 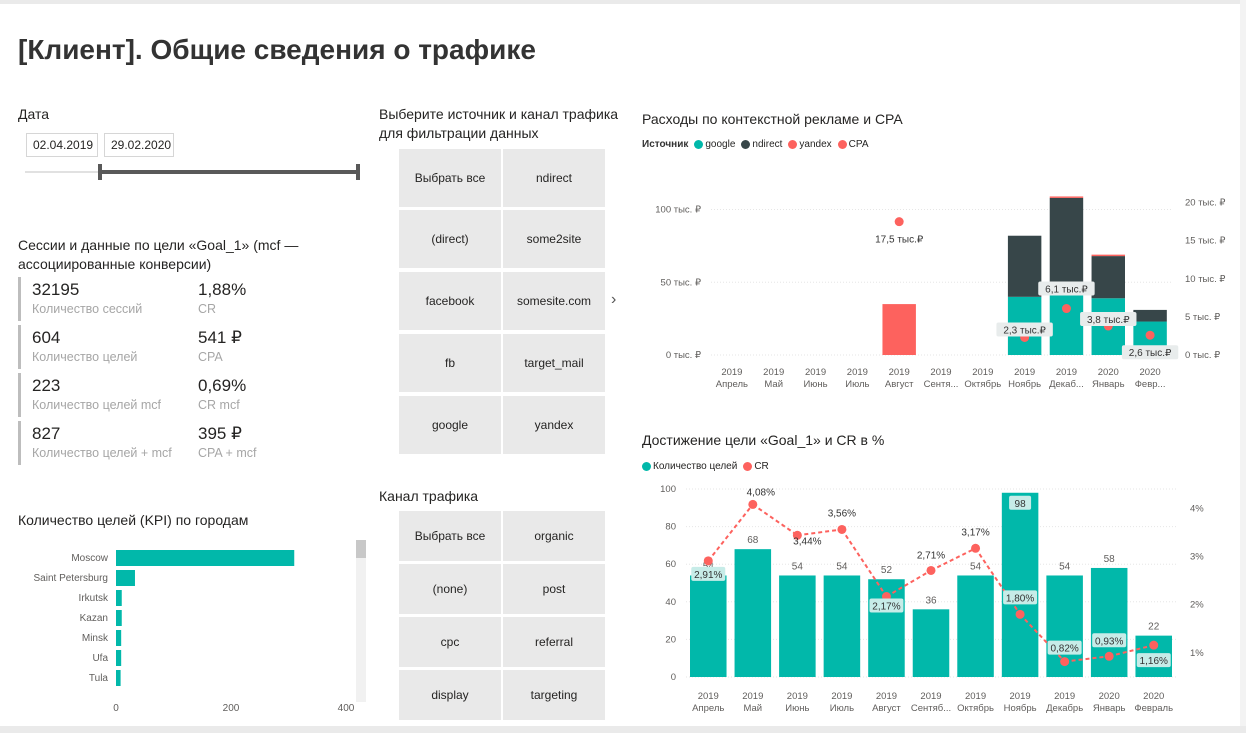 What do you see at coordinates (554, 589) in the screenshot?
I see `channel-item-post: post` at bounding box center [554, 589].